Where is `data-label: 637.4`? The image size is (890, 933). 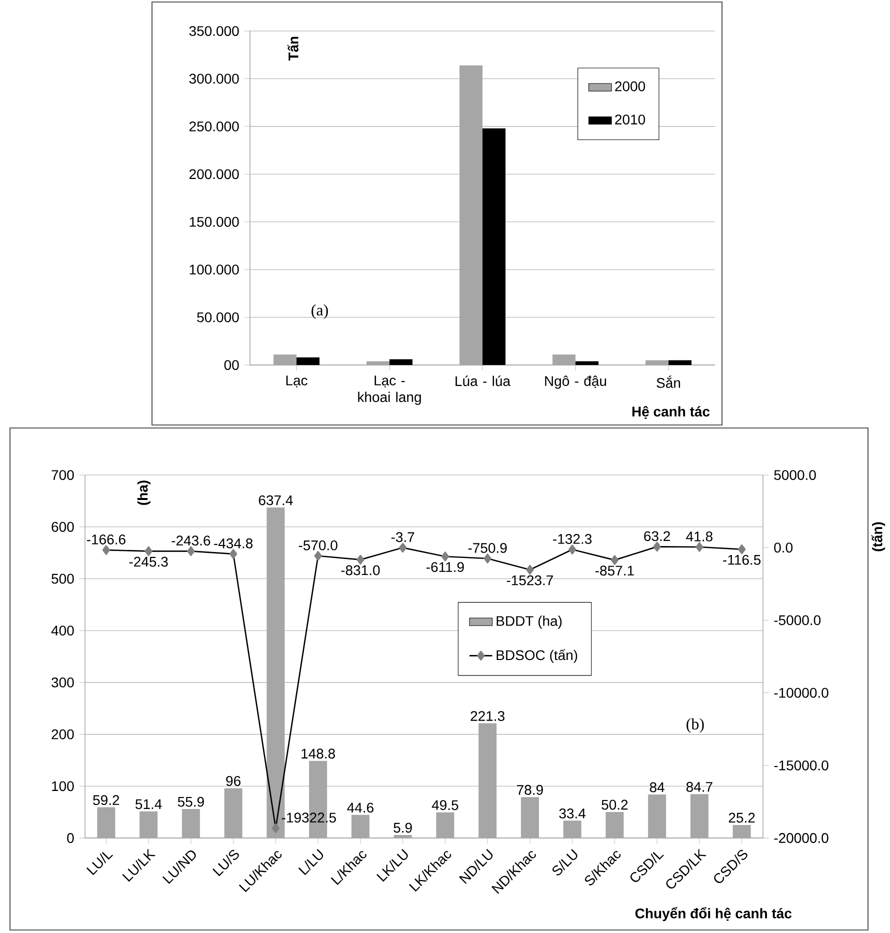 data-label: 637.4 is located at coordinates (276, 500).